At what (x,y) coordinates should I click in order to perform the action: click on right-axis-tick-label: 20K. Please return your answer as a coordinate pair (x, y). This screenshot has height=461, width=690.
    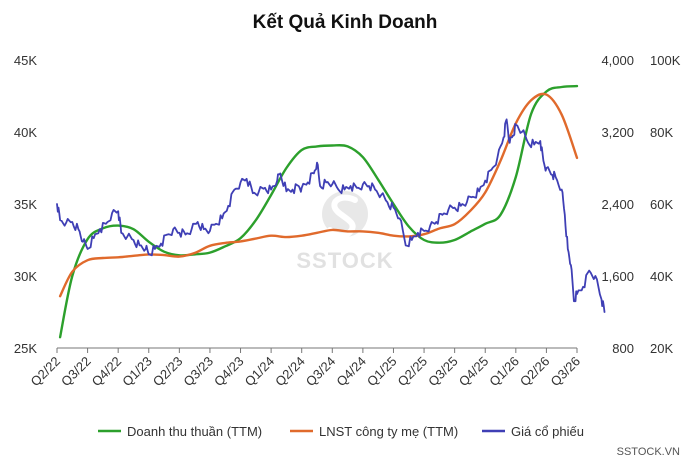
    Looking at the image, I should click on (661, 348).